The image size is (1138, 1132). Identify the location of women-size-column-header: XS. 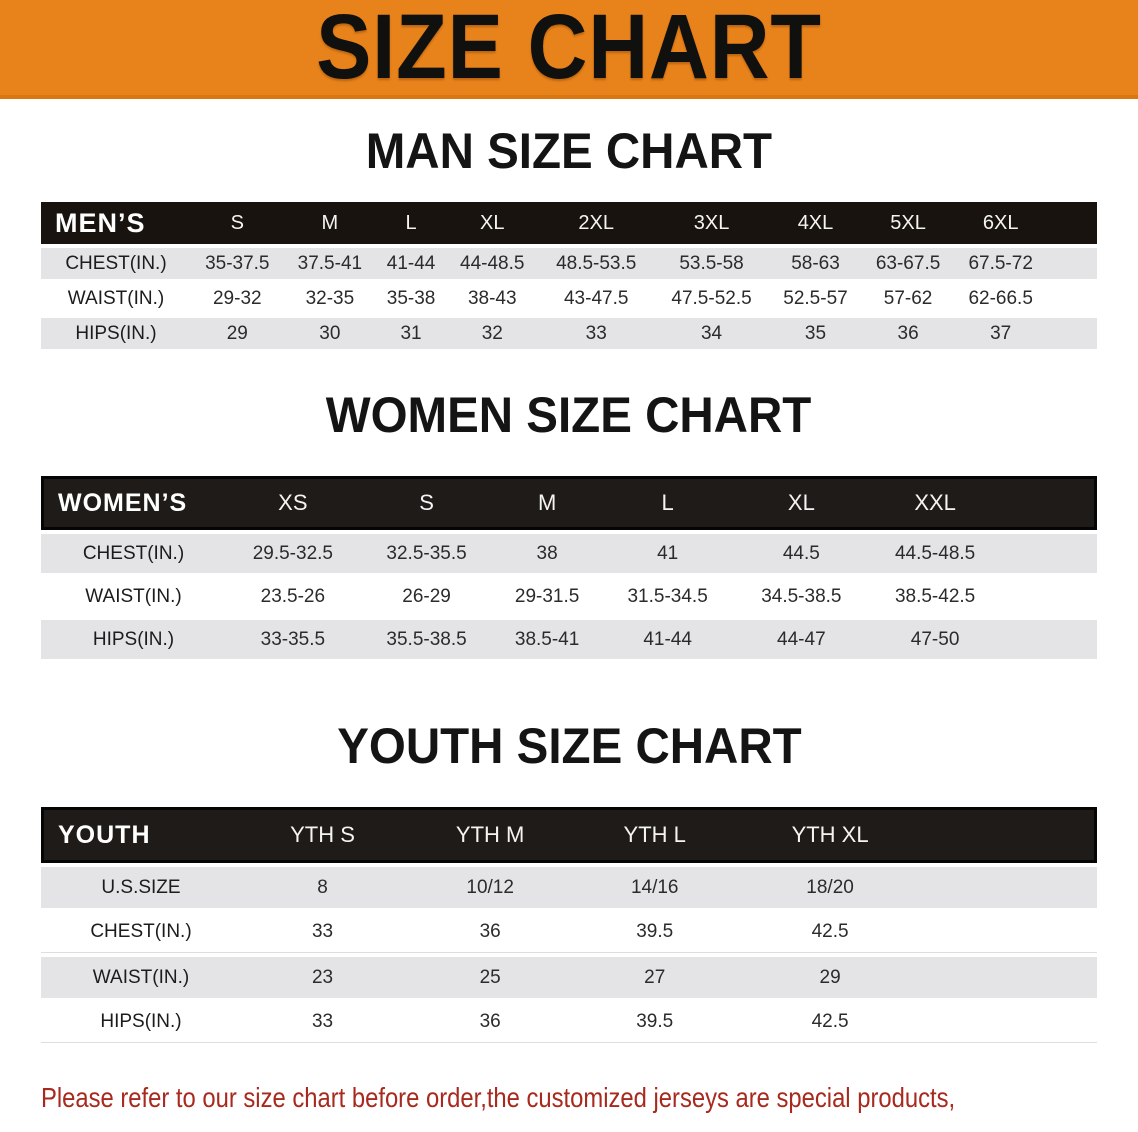
(293, 503).